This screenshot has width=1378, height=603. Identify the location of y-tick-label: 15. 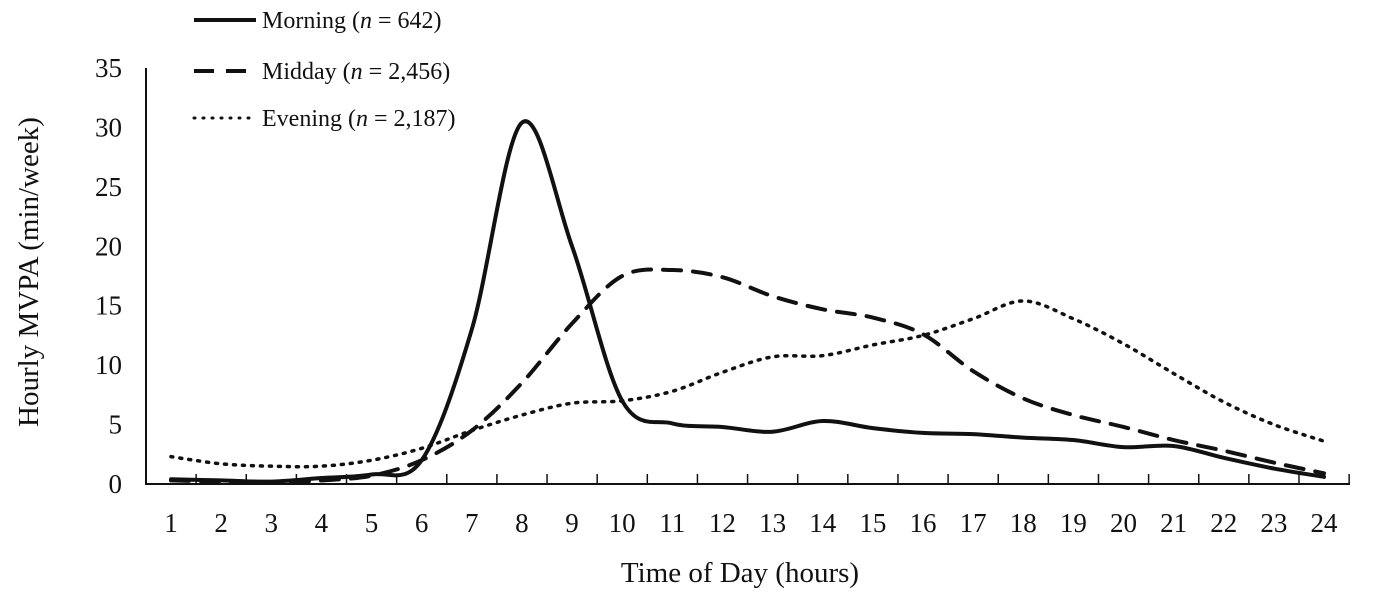
(108, 306).